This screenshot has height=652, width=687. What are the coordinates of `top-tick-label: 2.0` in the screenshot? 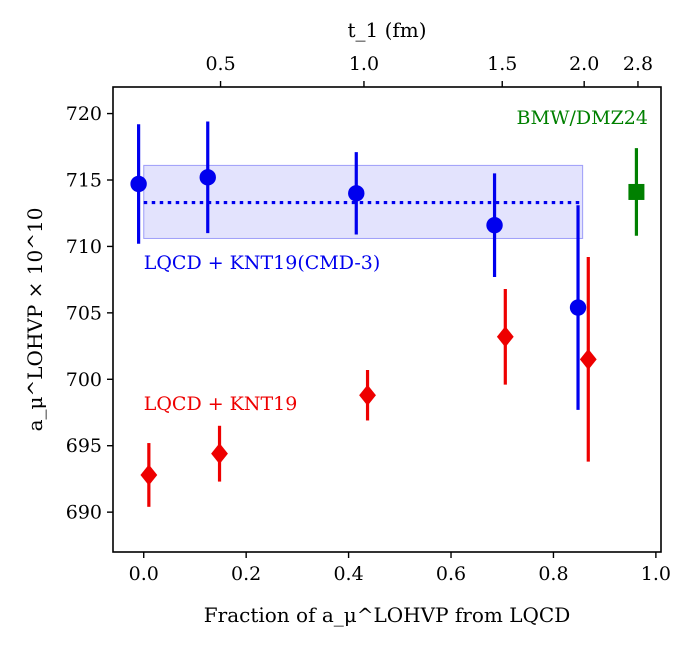 It's located at (584, 64).